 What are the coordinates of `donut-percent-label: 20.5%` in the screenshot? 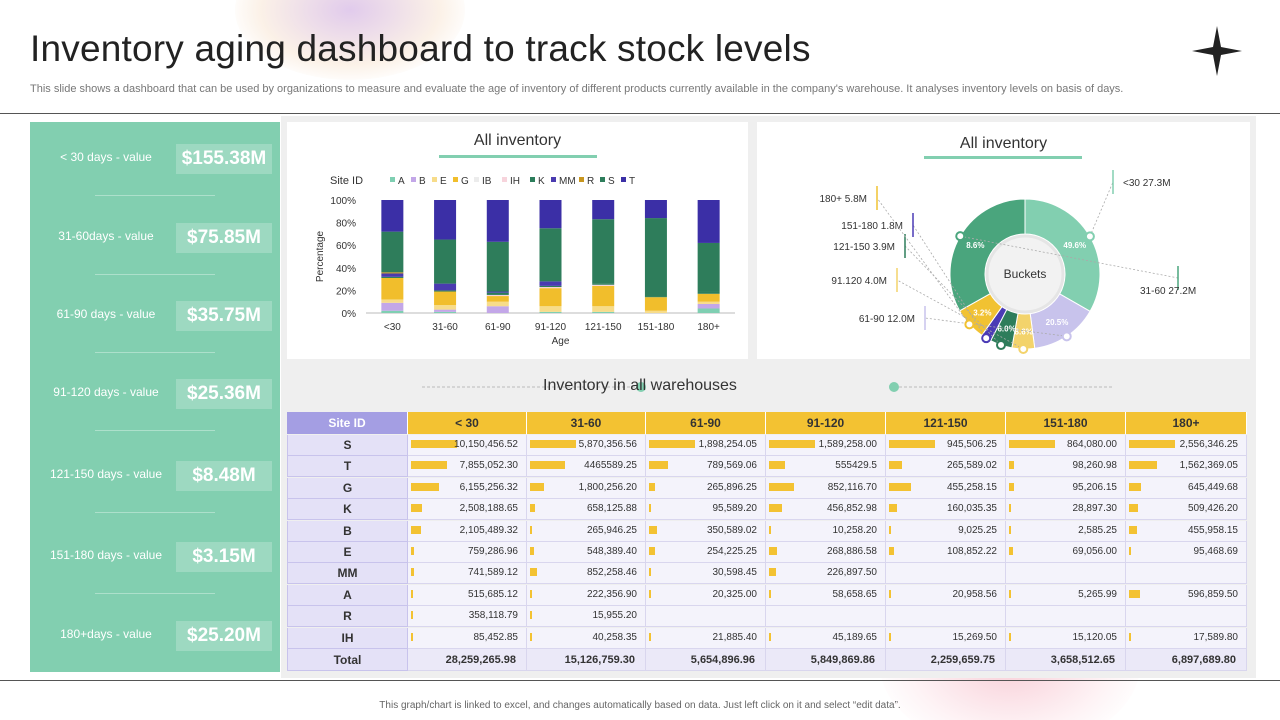 It's located at (1057, 322).